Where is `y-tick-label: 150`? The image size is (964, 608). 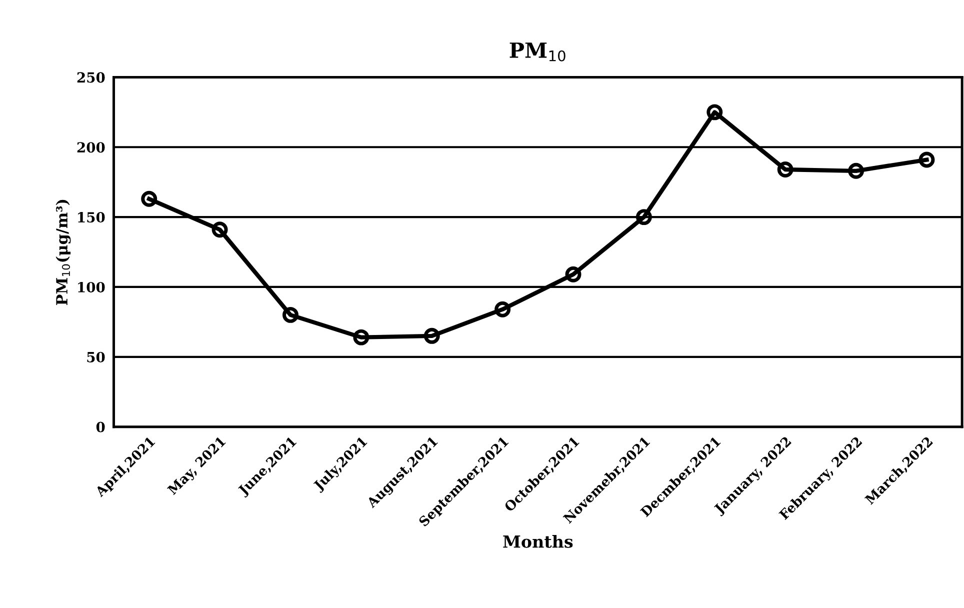 y-tick-label: 150 is located at coordinates (91, 217).